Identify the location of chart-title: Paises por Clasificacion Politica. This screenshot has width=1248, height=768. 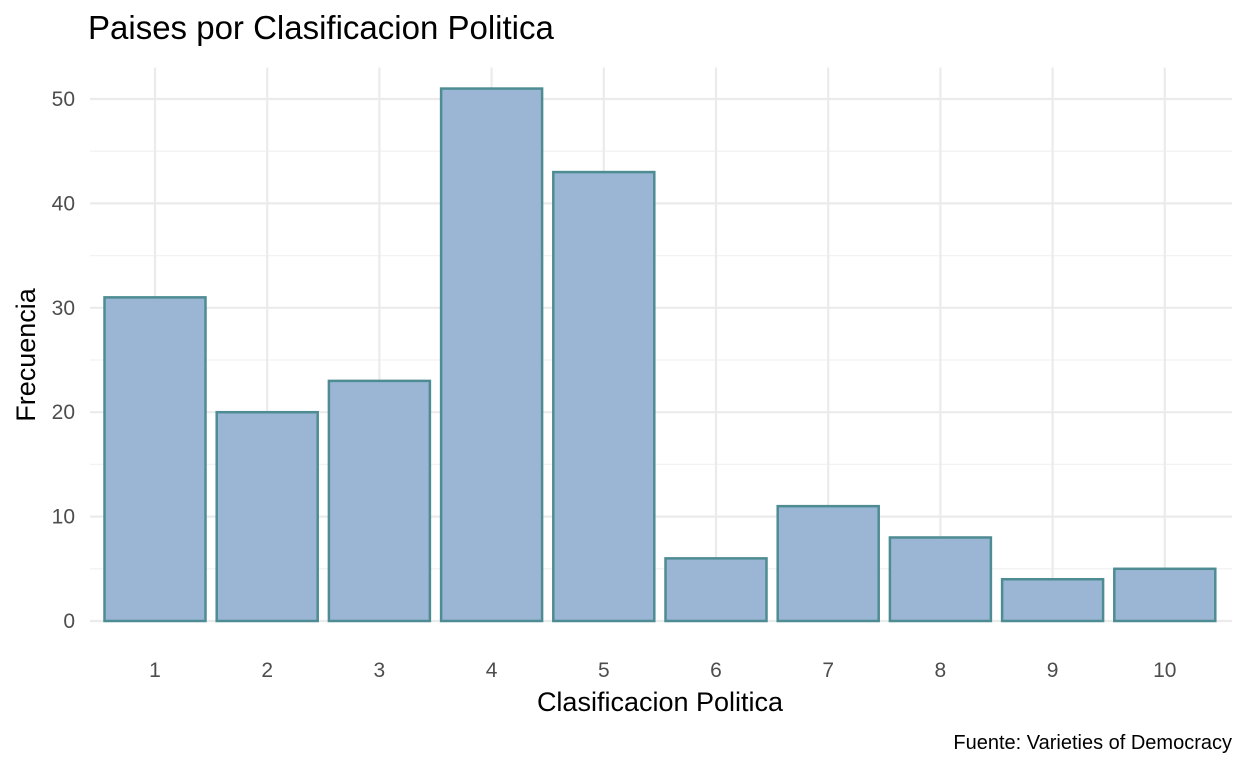
(321, 27).